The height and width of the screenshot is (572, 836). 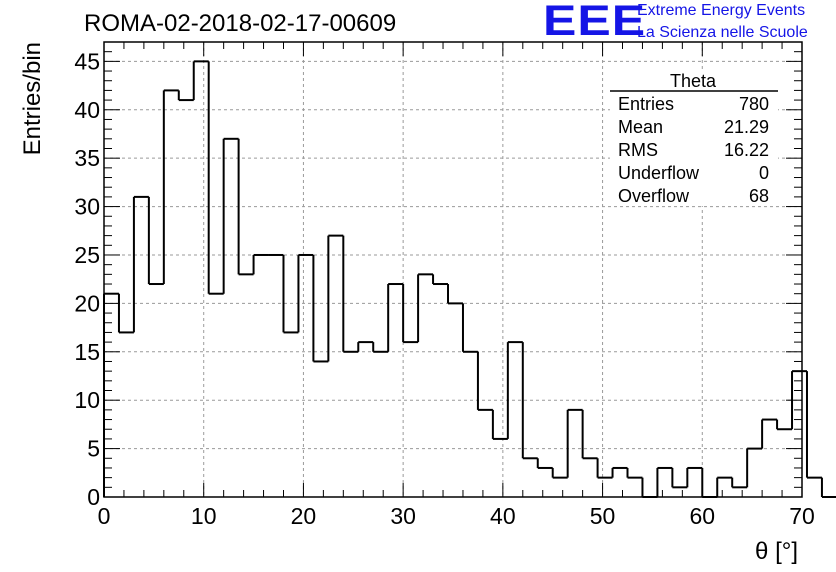 I want to click on y-tick-label: 10, so click(x=87, y=400).